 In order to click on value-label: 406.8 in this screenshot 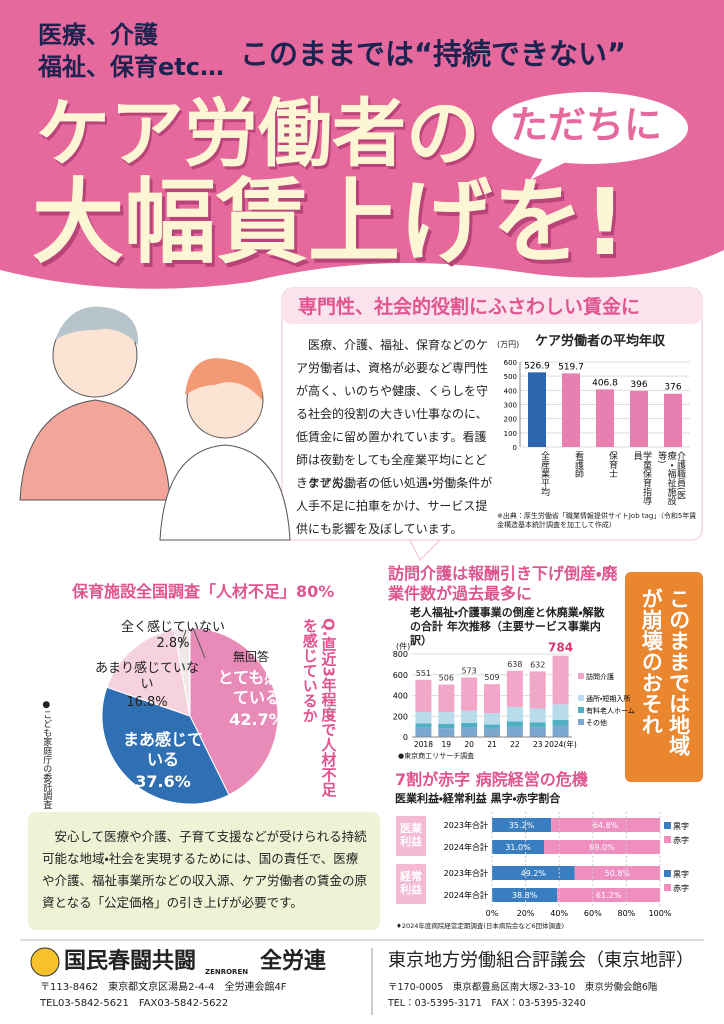, I will do `click(605, 383)`.